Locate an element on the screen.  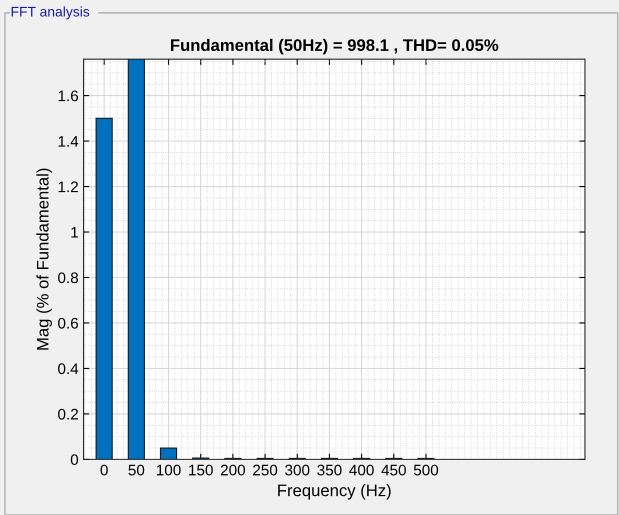
y-tick-label: 1 is located at coordinates (74, 232).